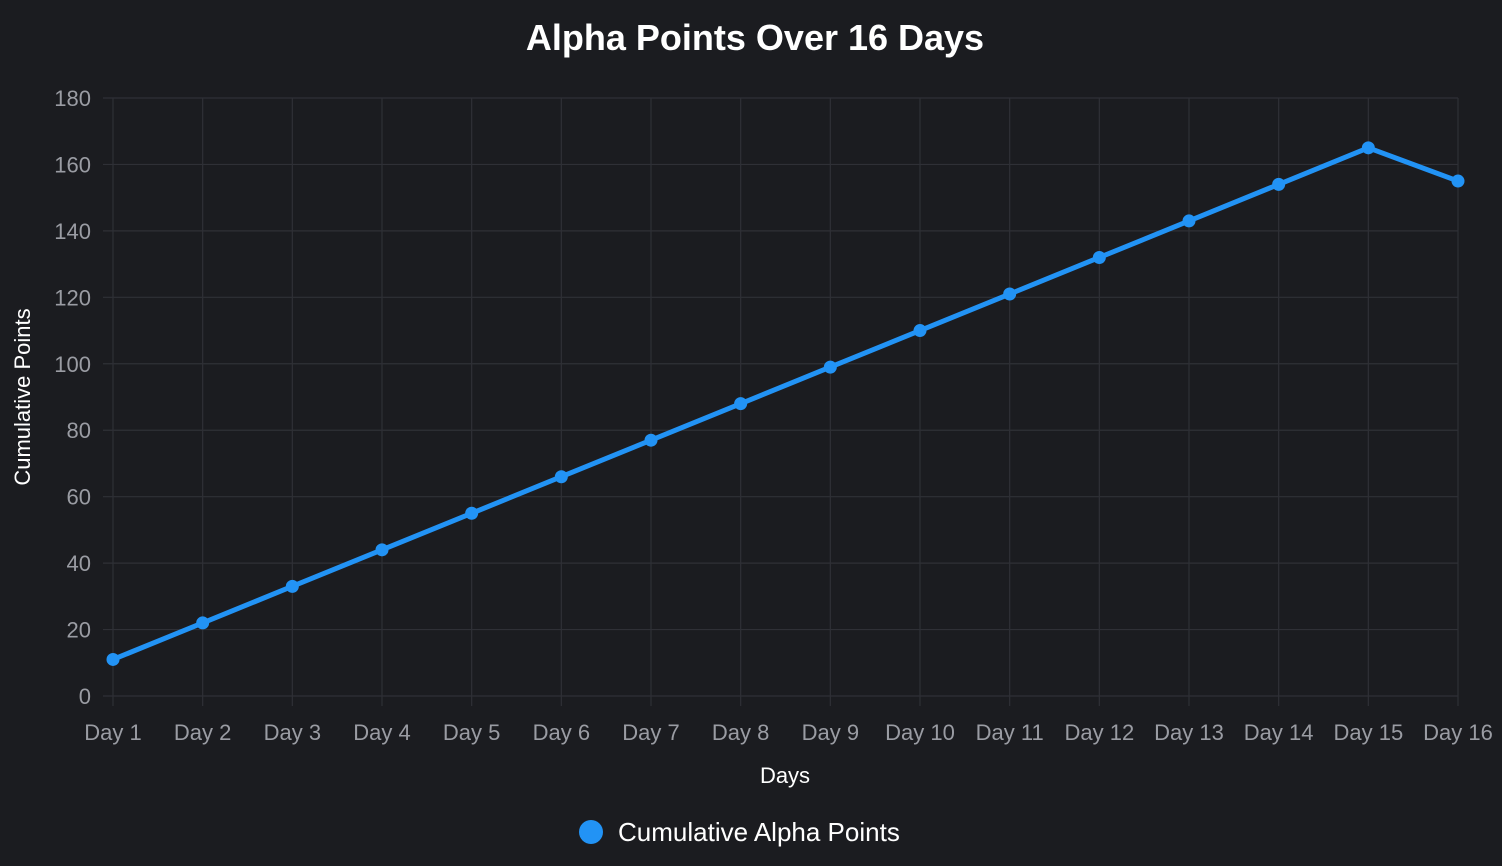  Describe the element at coordinates (72, 297) in the screenshot. I see `y-tick-label: 120` at that location.